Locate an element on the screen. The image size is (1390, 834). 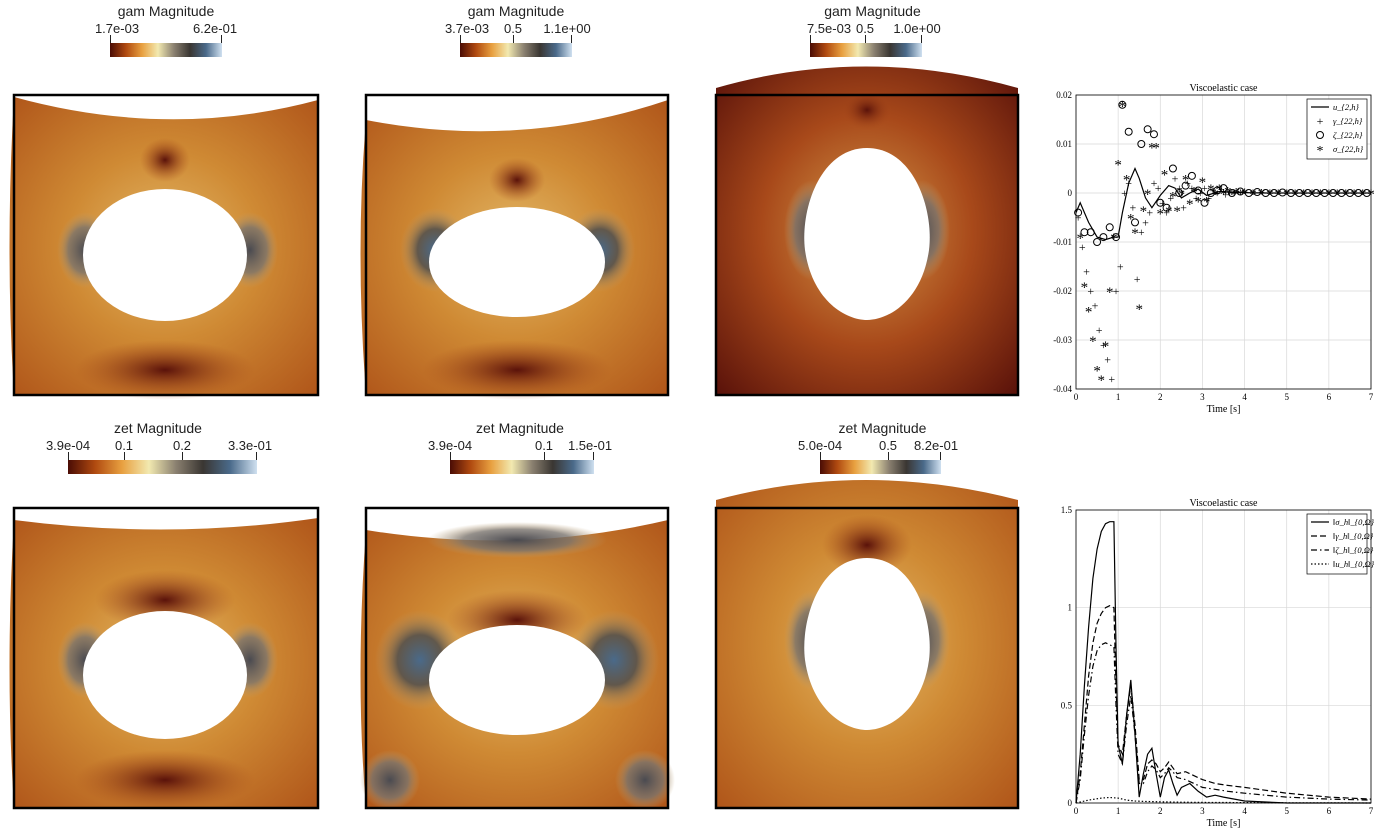
colorbar-zet-1: zet Magnitude 3.9e-04 0.1 0.2 3.3e-01 is located at coordinates (158, 448).